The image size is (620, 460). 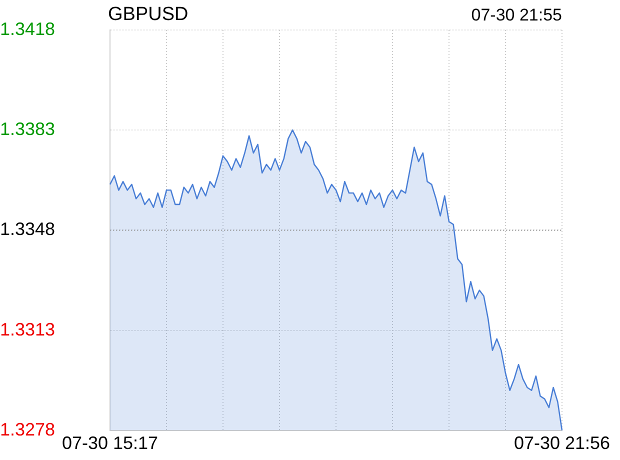 I want to click on y-tick-label: 1.3383, so click(x=28, y=129).